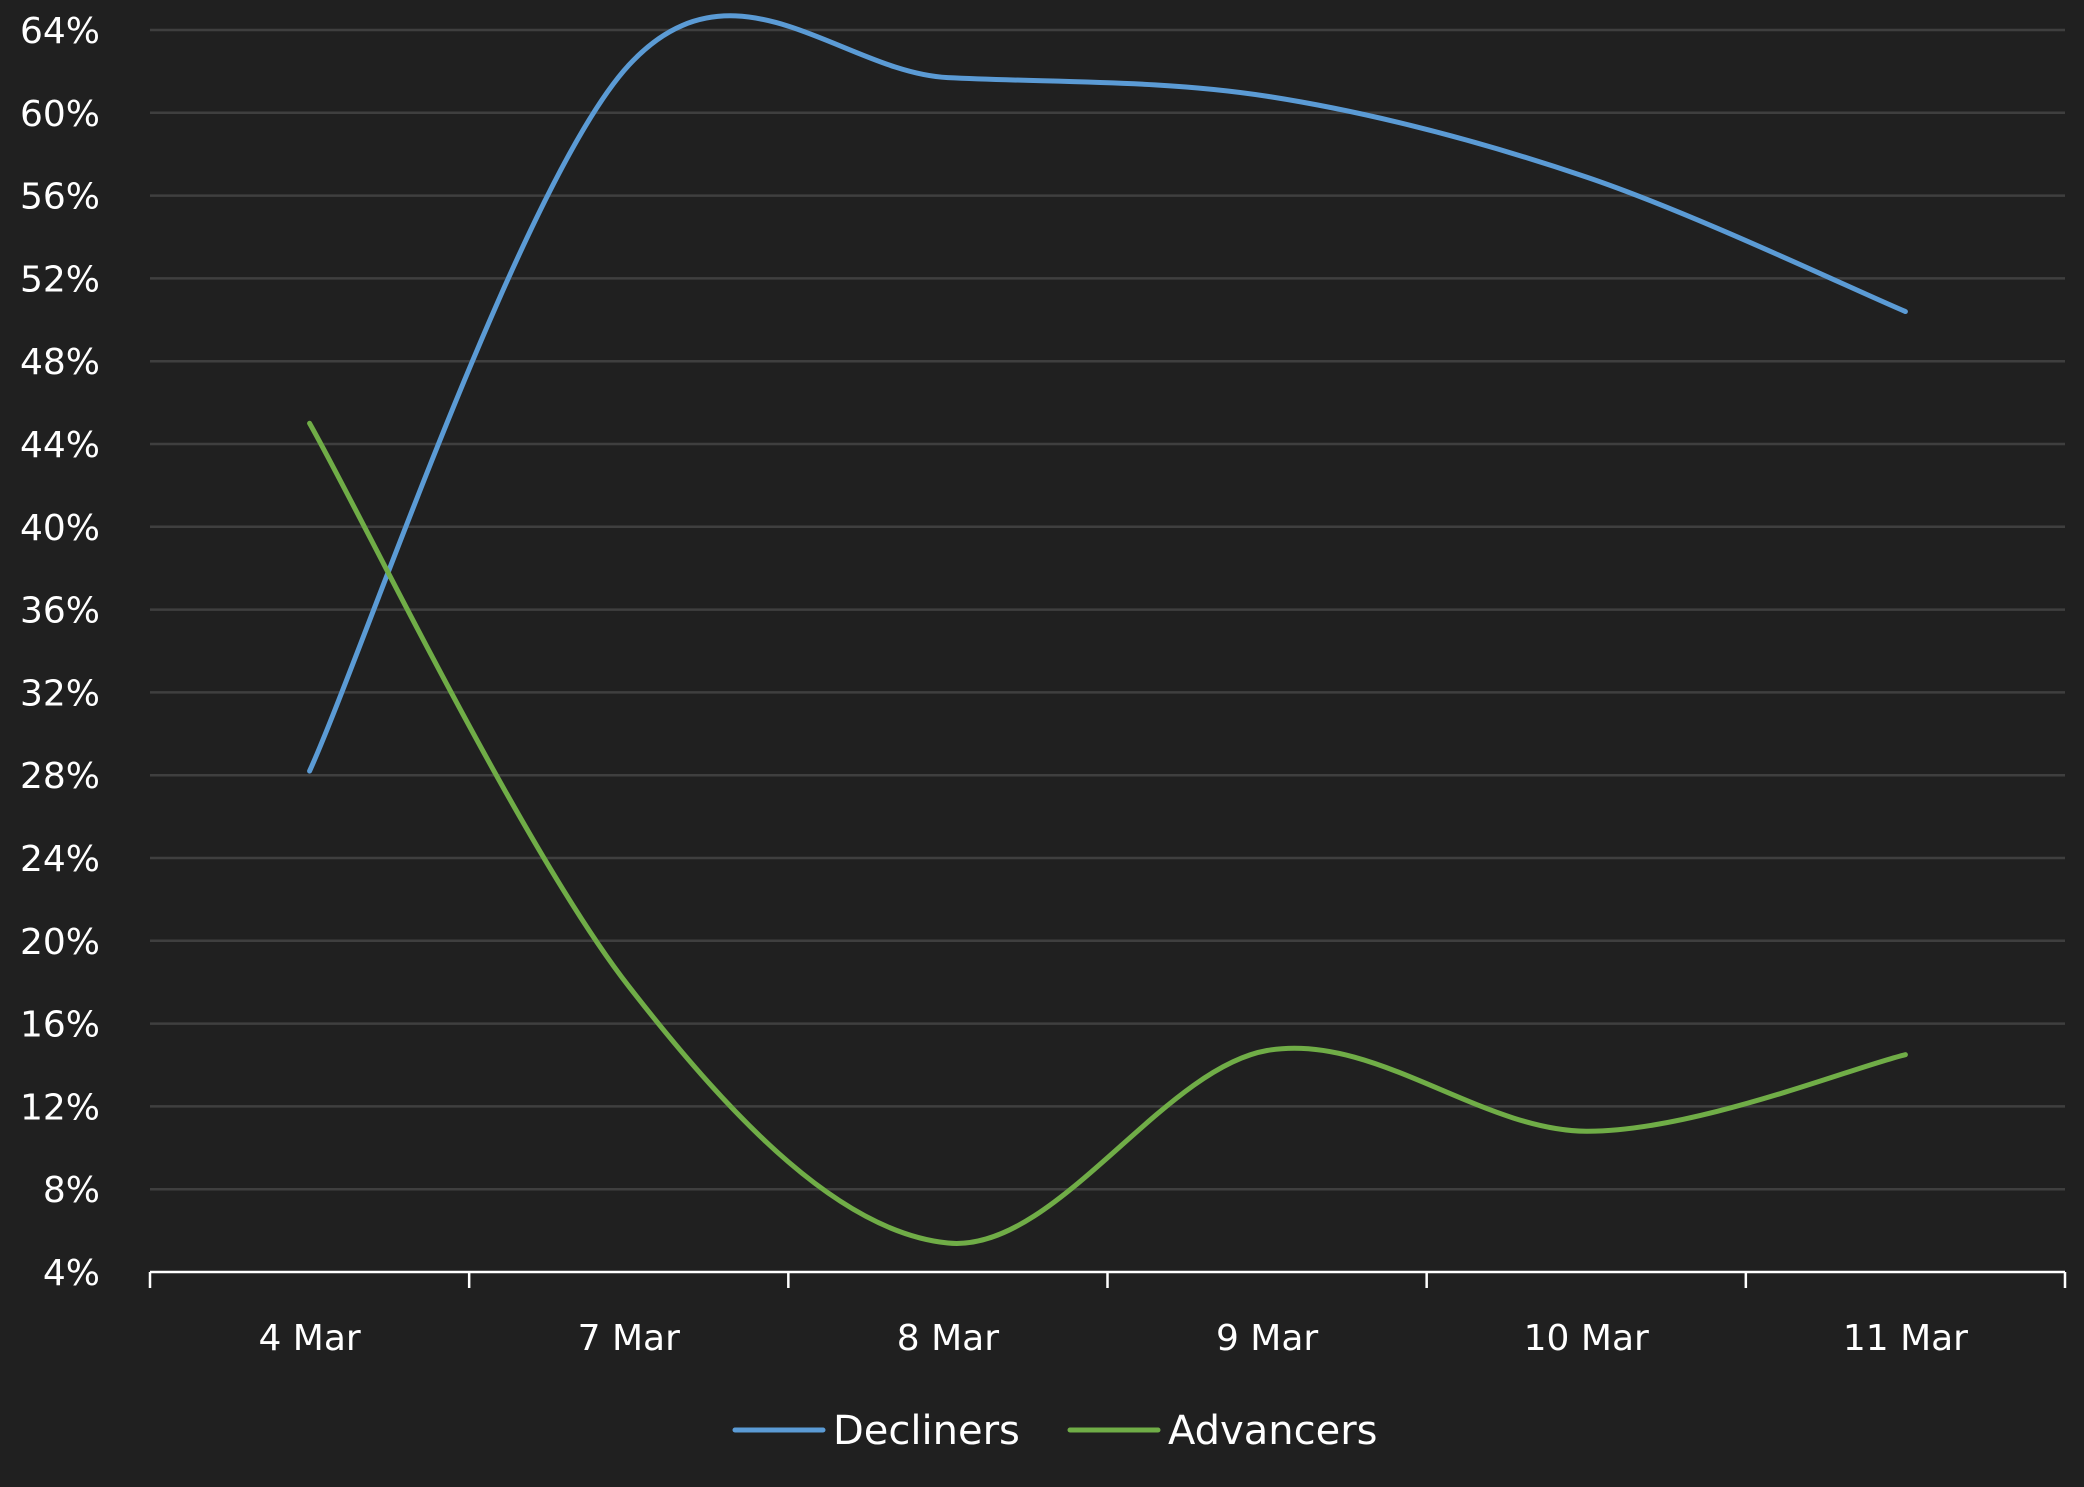  Describe the element at coordinates (60, 528) in the screenshot. I see `y-tick-label: 40%` at that location.